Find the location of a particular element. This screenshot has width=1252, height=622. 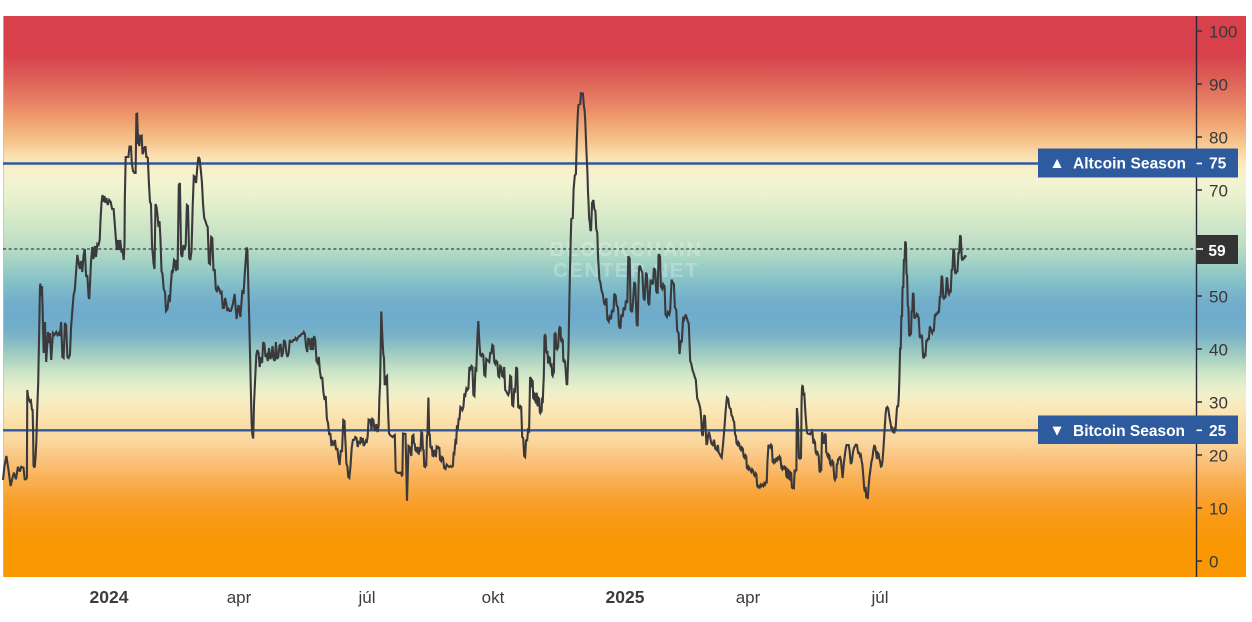

svg-text: Altcoin Season is located at coordinates (1129, 164).